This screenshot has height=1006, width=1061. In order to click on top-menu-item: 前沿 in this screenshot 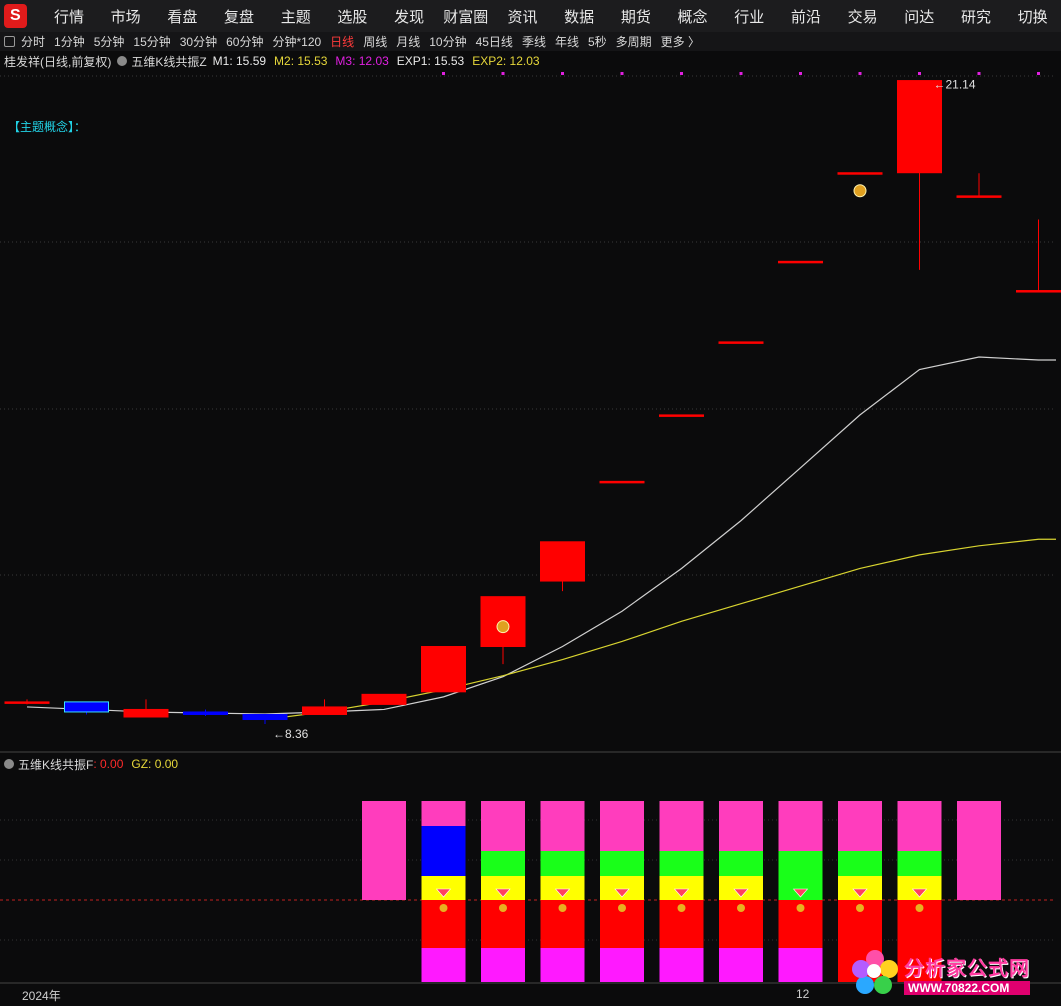, I will do `click(805, 17)`.